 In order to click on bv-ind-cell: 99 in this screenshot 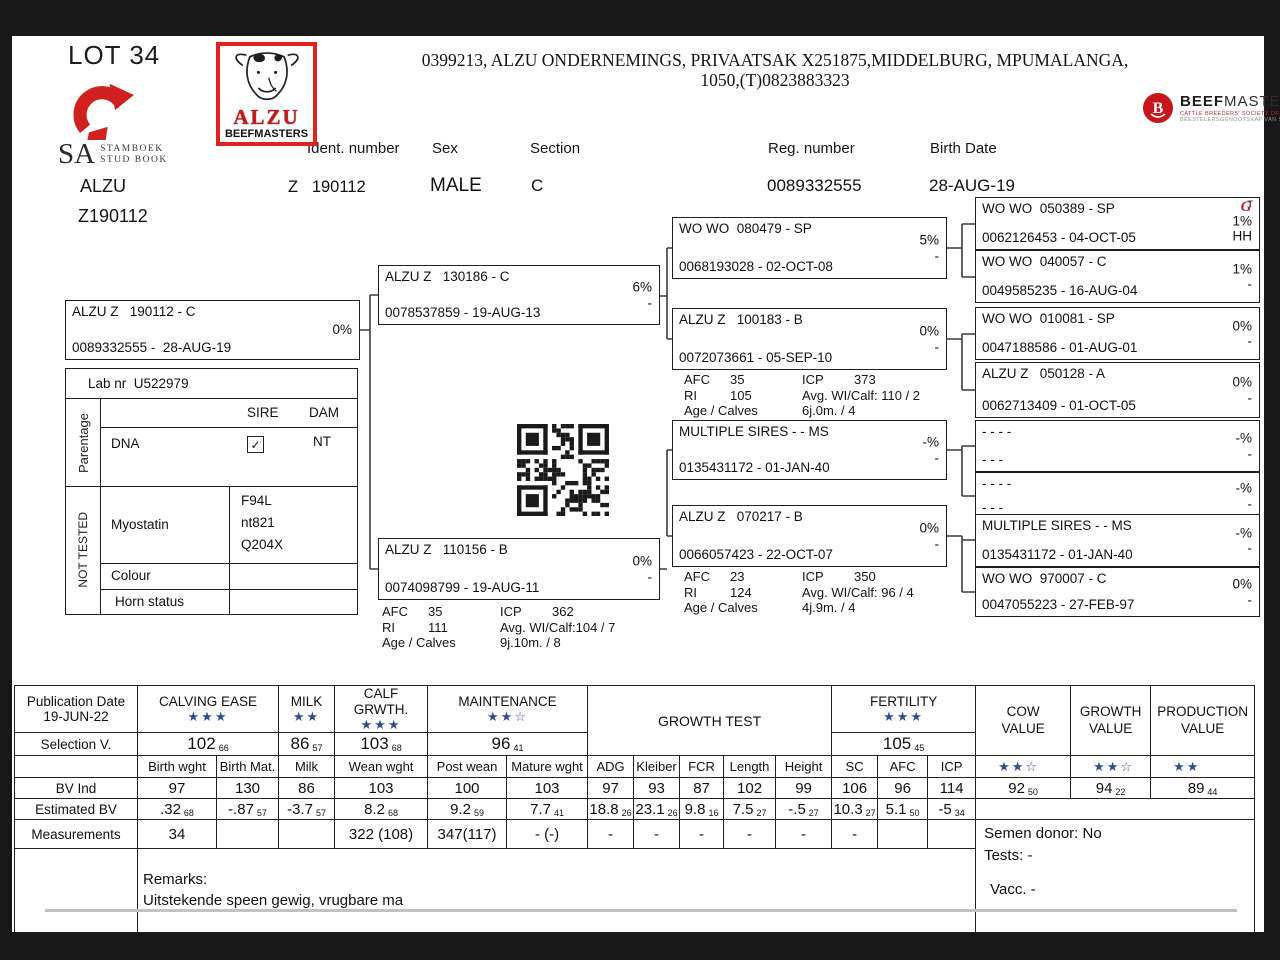, I will do `click(804, 788)`.